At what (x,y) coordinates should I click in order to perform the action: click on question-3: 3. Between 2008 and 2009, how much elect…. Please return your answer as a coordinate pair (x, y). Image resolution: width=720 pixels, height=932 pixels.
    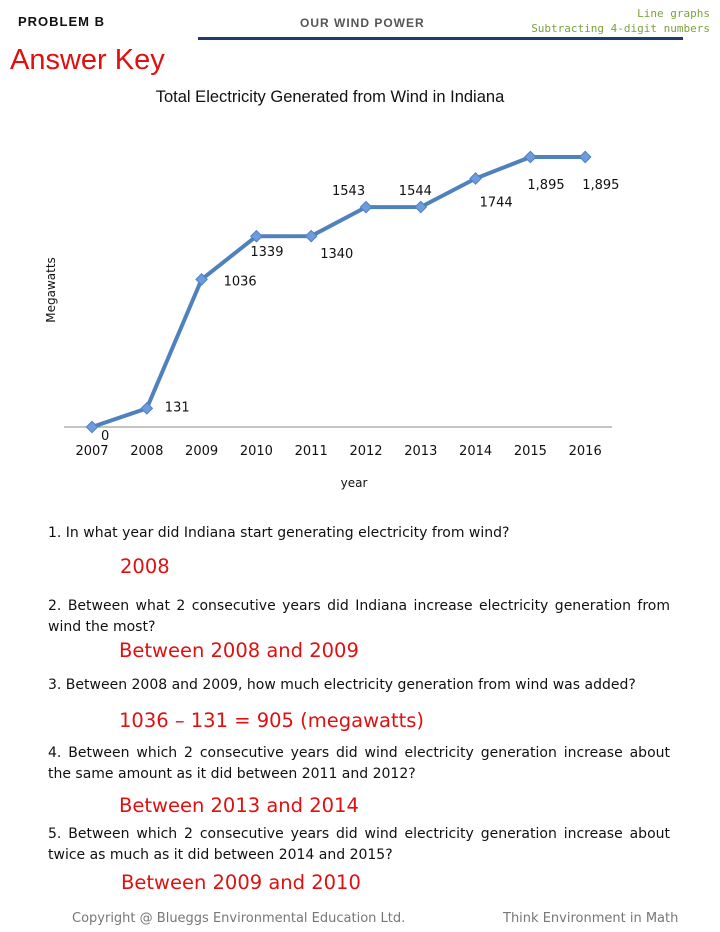
    Looking at the image, I should click on (342, 685).